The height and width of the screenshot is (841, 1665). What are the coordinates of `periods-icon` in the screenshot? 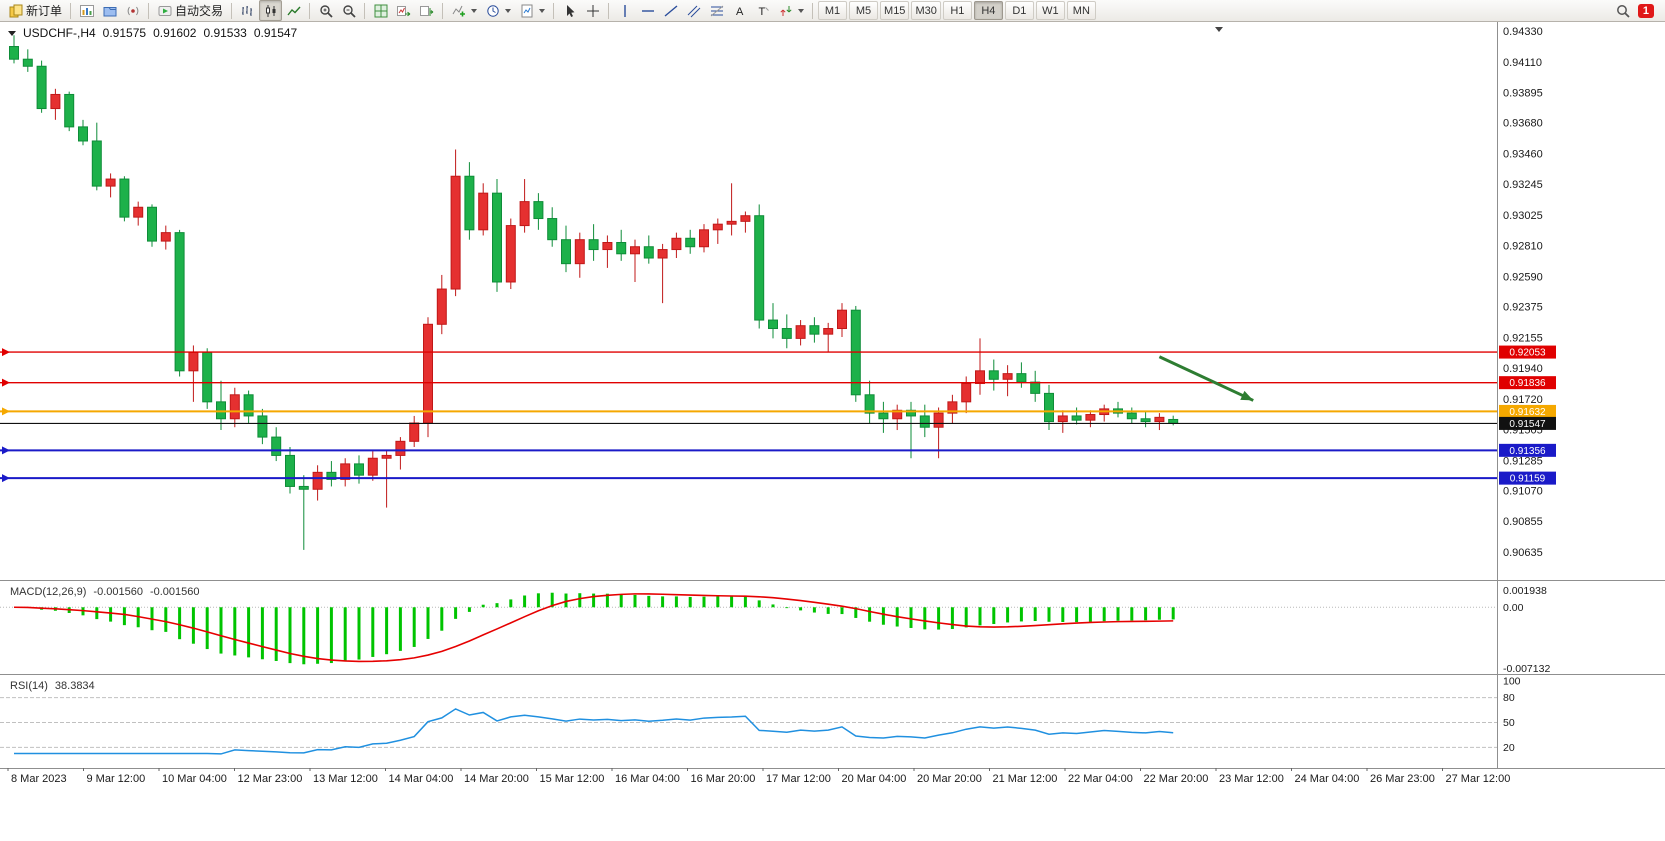 It's located at (492, 10).